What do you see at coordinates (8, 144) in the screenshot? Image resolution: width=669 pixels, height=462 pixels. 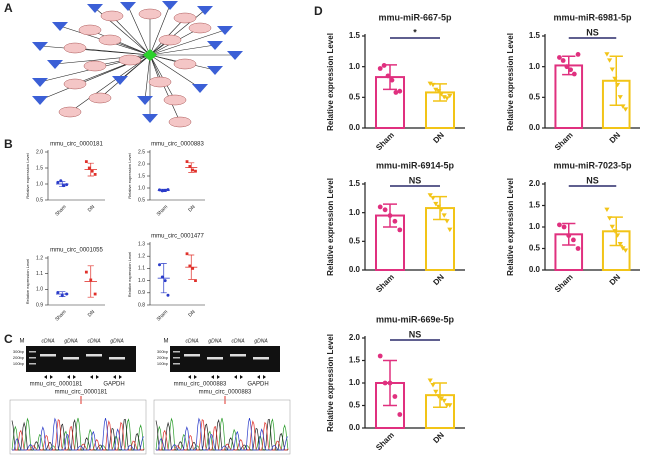 I see `panel-label: B` at bounding box center [8, 144].